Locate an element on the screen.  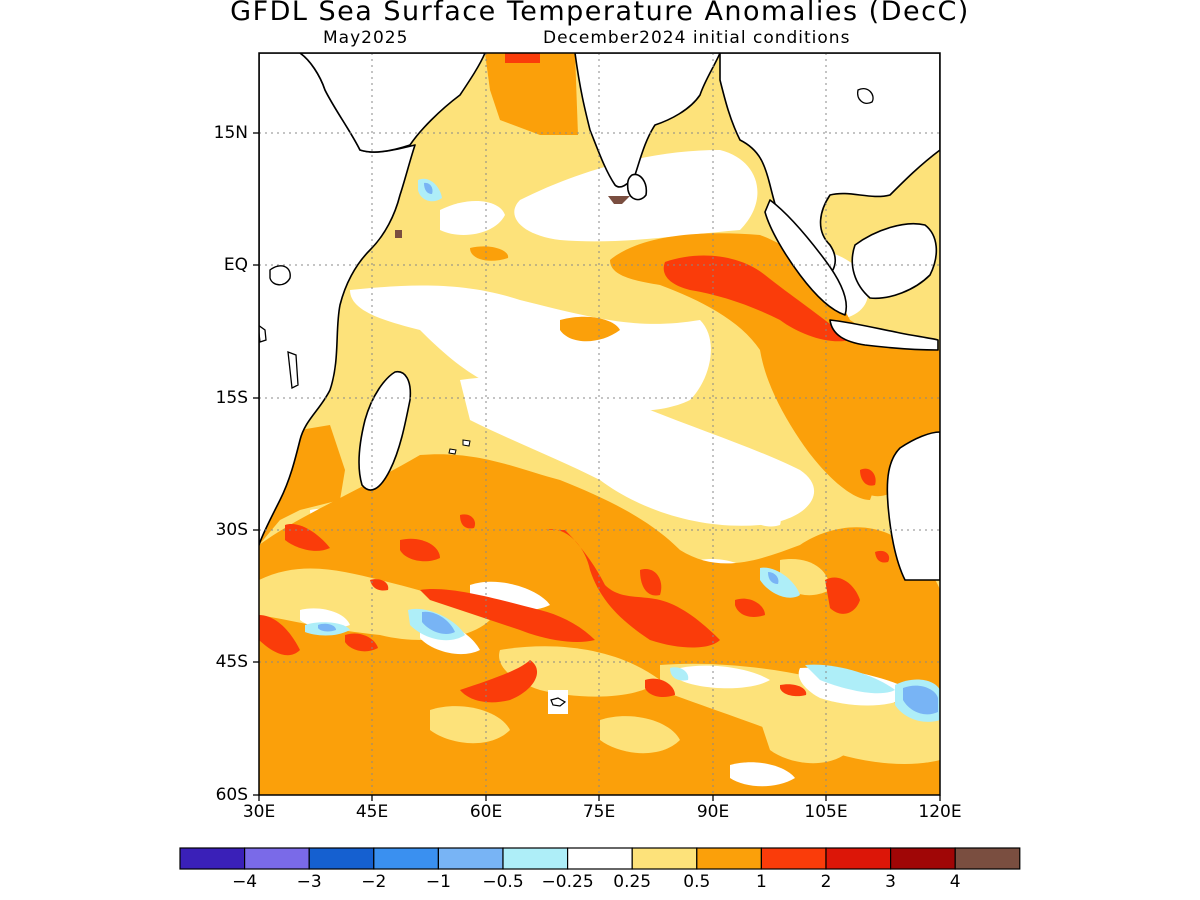
colorbar is located at coordinates (600, 858).